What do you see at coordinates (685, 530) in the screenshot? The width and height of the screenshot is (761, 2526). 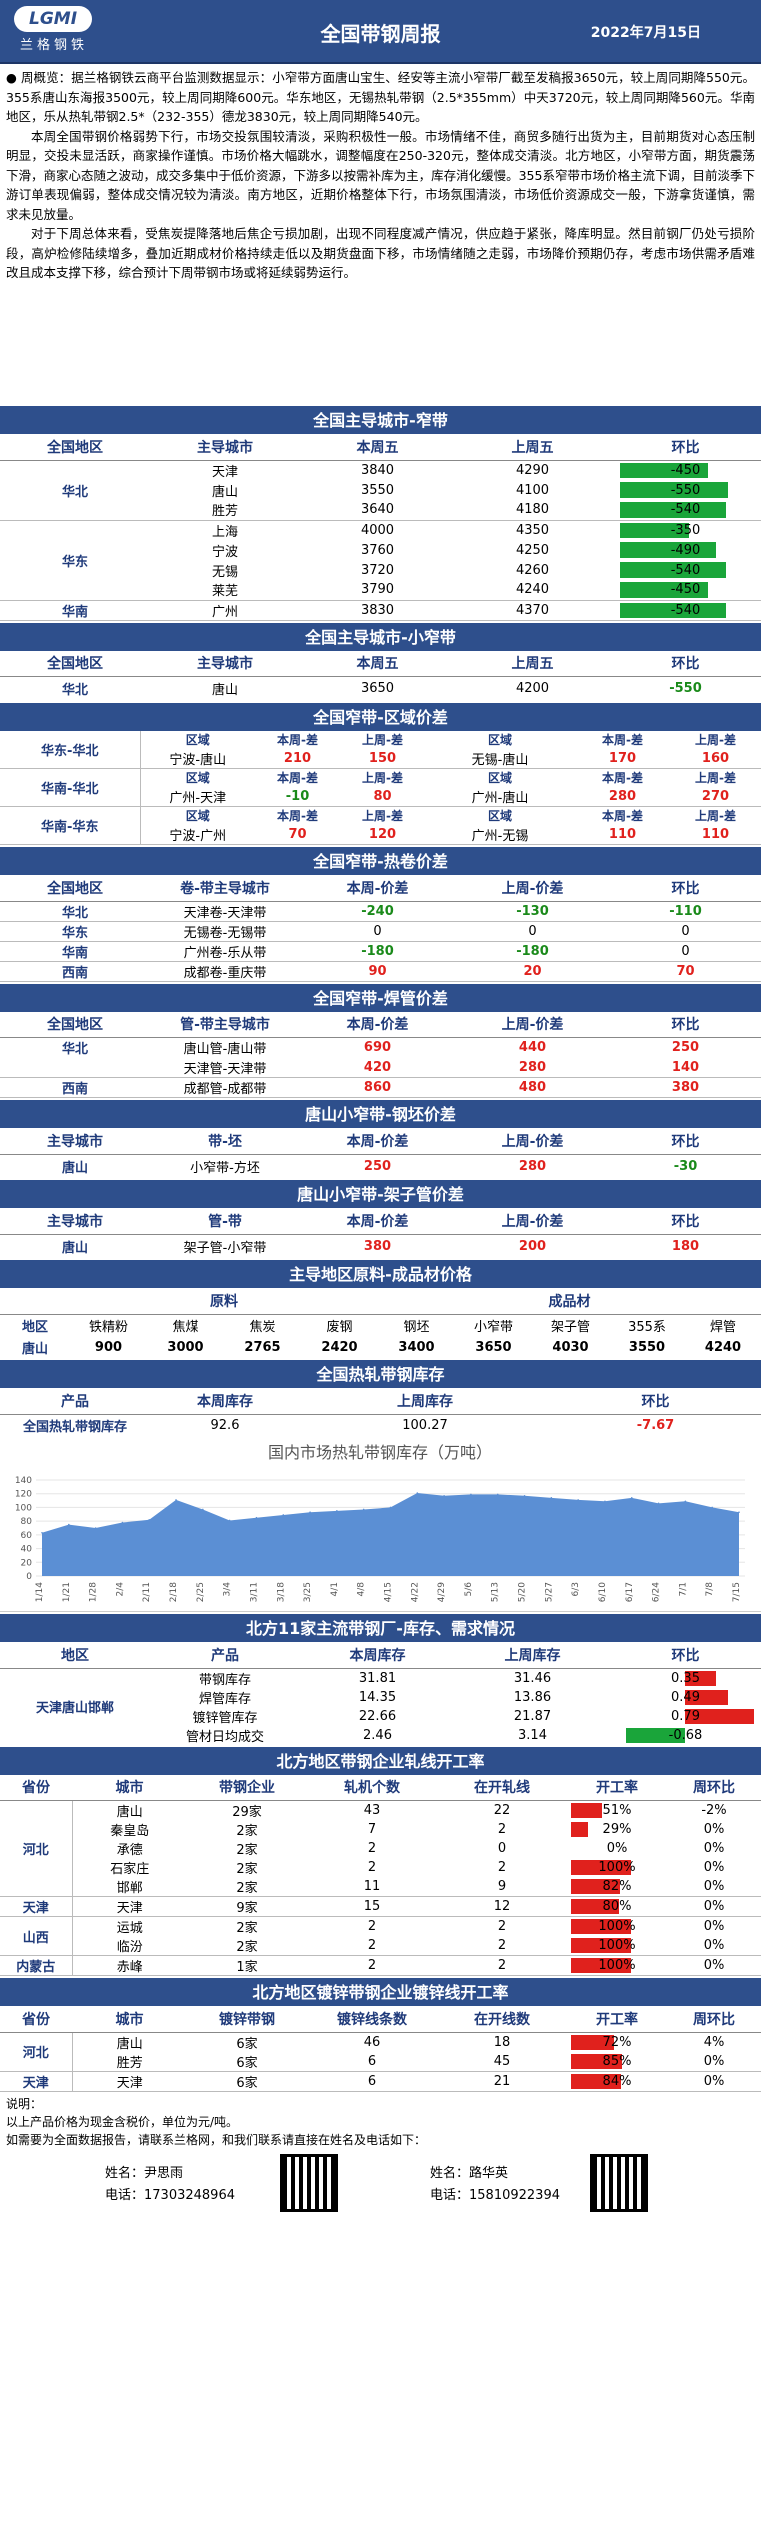 I see `change-cell: -350` at bounding box center [685, 530].